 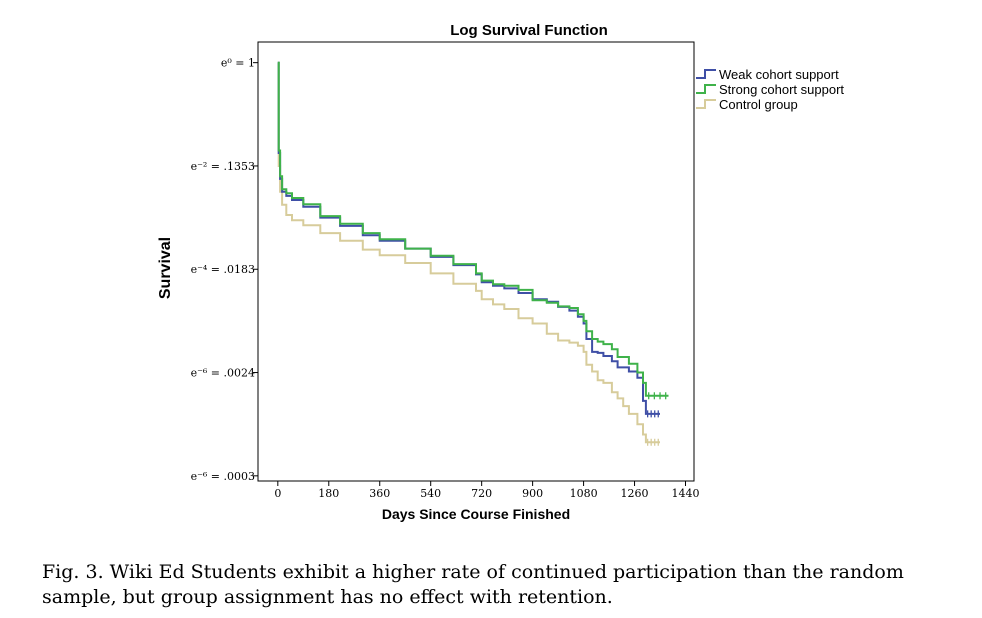 What do you see at coordinates (686, 493) in the screenshot?
I see `x-tick-label: 1440` at bounding box center [686, 493].